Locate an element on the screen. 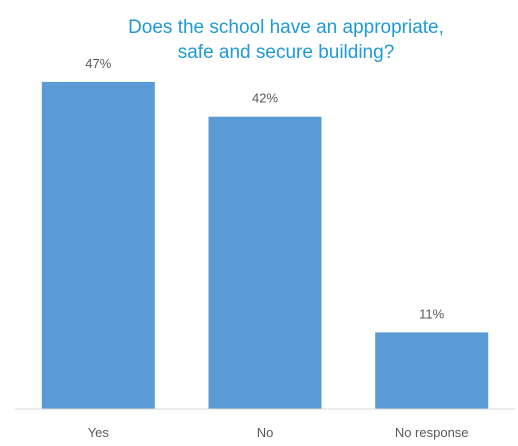 The height and width of the screenshot is (446, 518). x-tick-label-no-response: No response is located at coordinates (432, 432).